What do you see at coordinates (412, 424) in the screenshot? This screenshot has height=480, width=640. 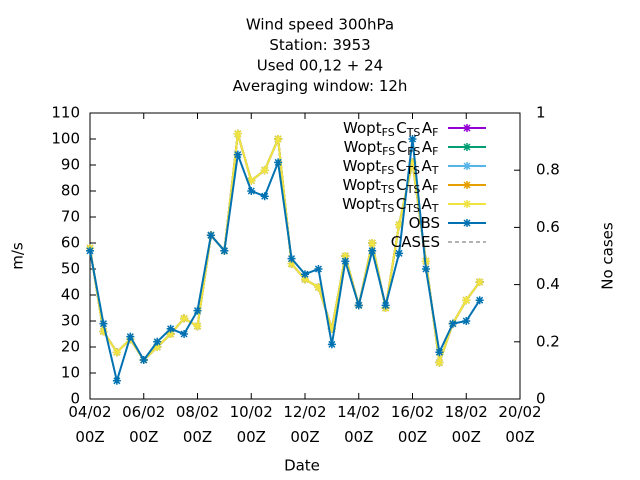 I see `x-tick-label: 16/02 00Z` at bounding box center [412, 424].